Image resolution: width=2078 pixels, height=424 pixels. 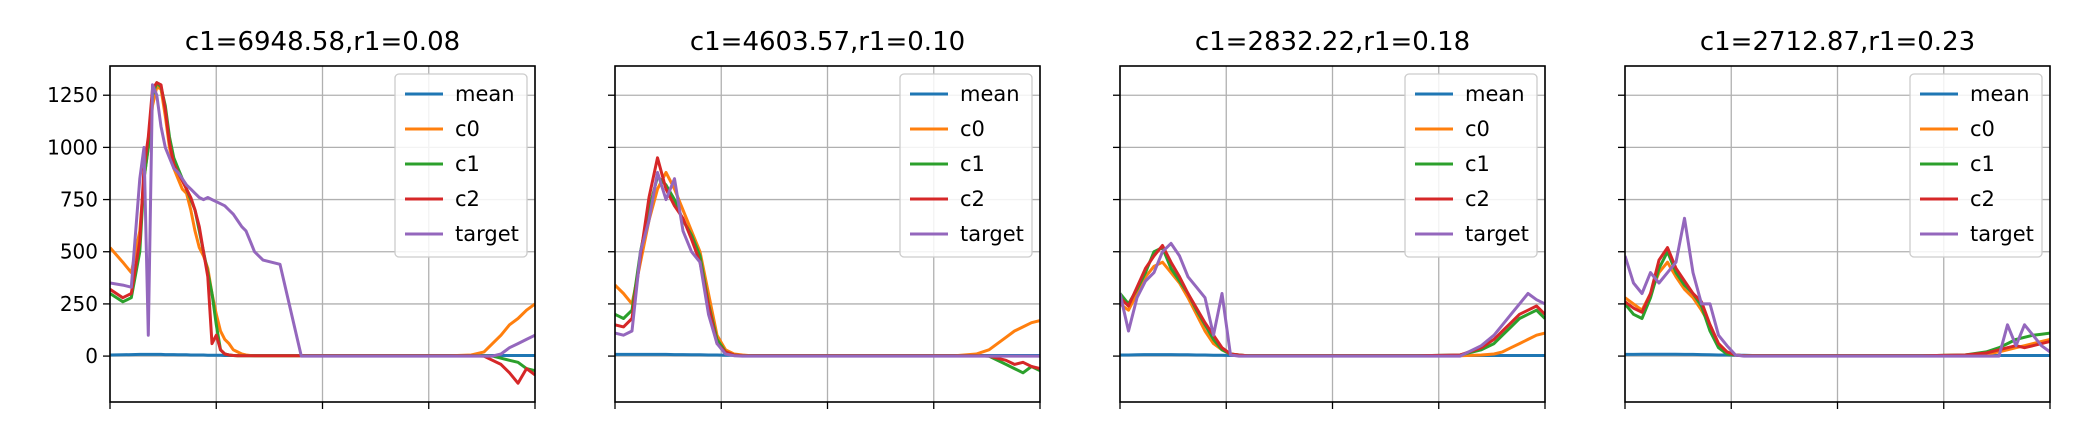 I want to click on y-tick-label: 500, so click(x=79, y=252).